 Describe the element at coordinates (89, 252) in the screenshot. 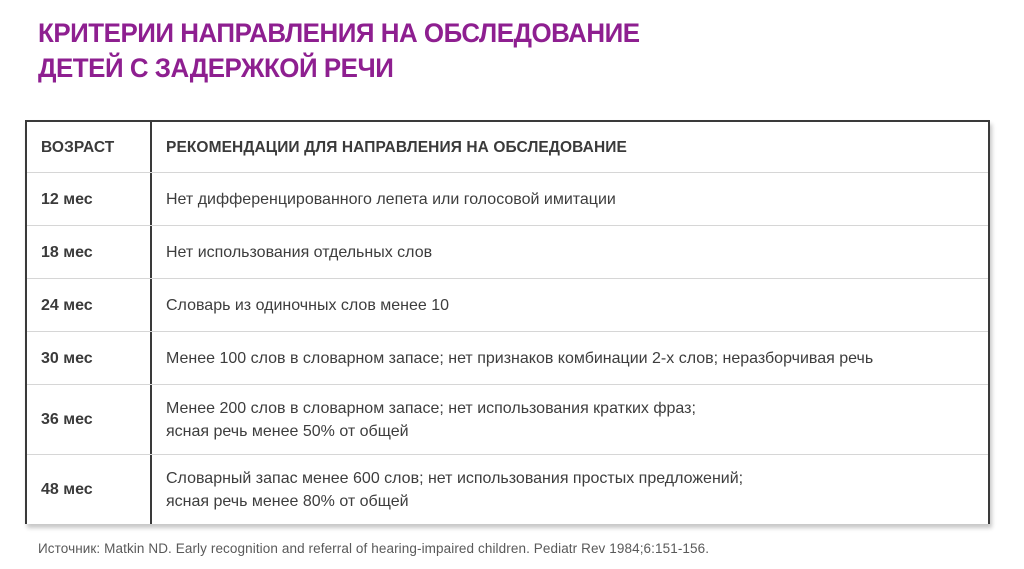

I see `age-cell: 18 мес` at that location.